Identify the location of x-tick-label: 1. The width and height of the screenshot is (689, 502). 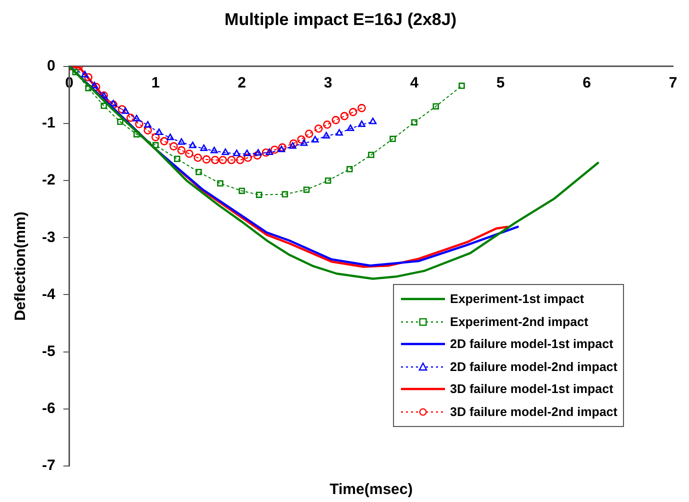
(155, 83).